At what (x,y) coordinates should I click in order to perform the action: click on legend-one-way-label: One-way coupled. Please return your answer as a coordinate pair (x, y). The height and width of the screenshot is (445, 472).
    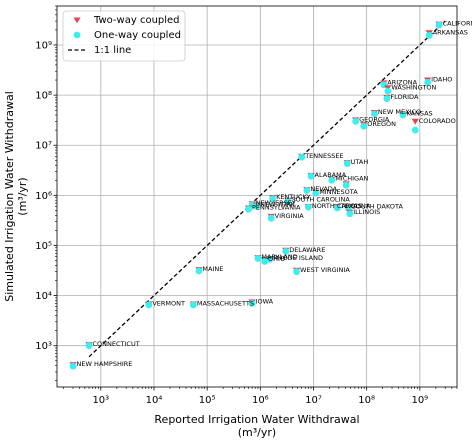
    Looking at the image, I should click on (137, 35).